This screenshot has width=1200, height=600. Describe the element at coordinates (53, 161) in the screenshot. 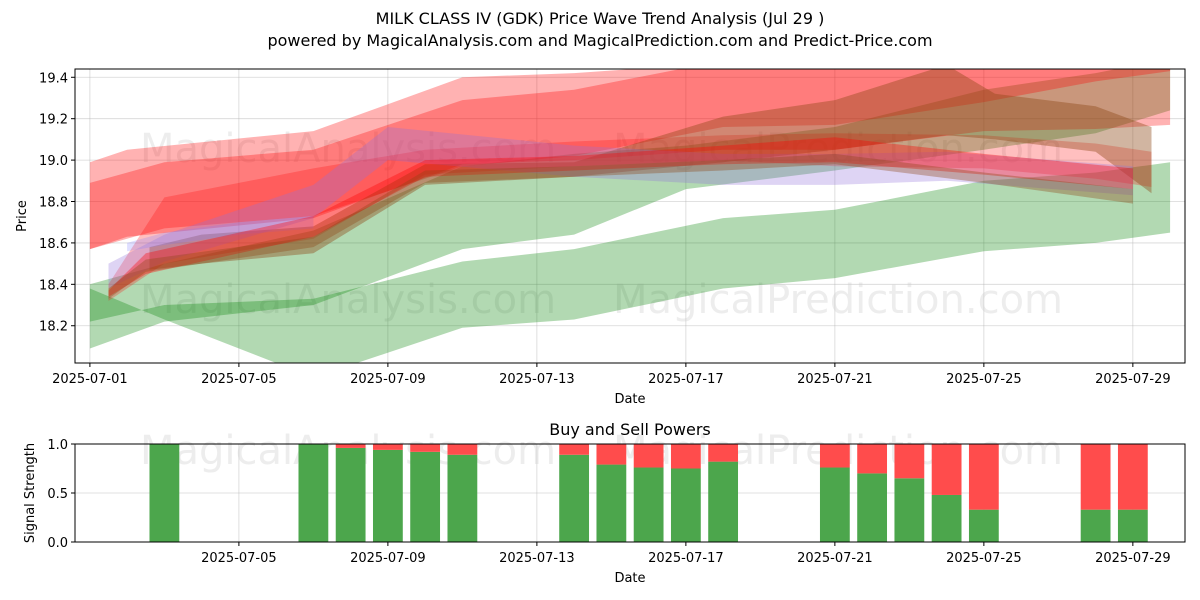

I see `y-tick-label: 19.0` at that location.